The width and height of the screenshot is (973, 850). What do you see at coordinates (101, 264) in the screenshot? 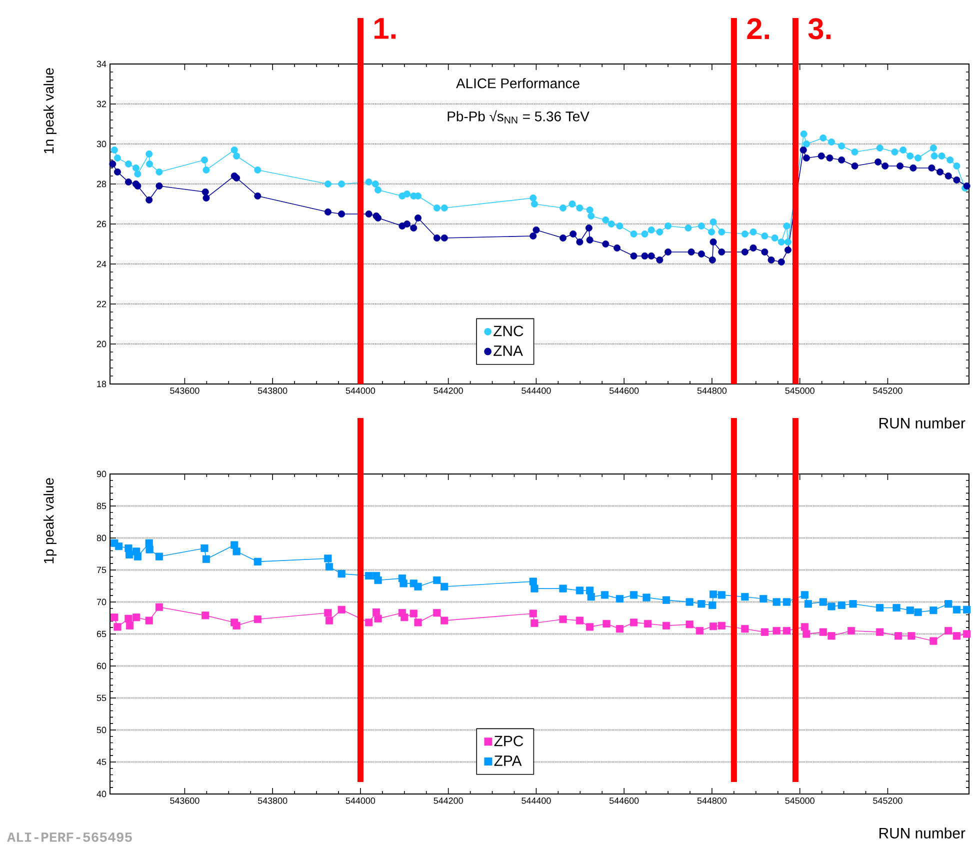
I see `y-tick-label: 24` at bounding box center [101, 264].